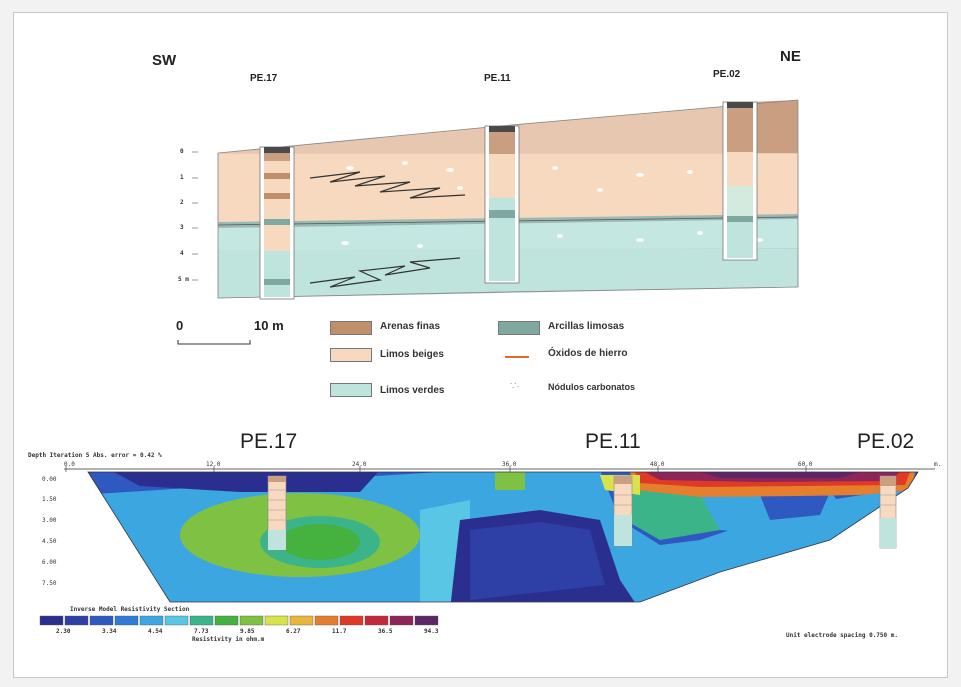  Describe the element at coordinates (95, 455) in the screenshot. I see `ert-title-line: Depth Iteration 5 Abs. error = 0.42 %` at that location.